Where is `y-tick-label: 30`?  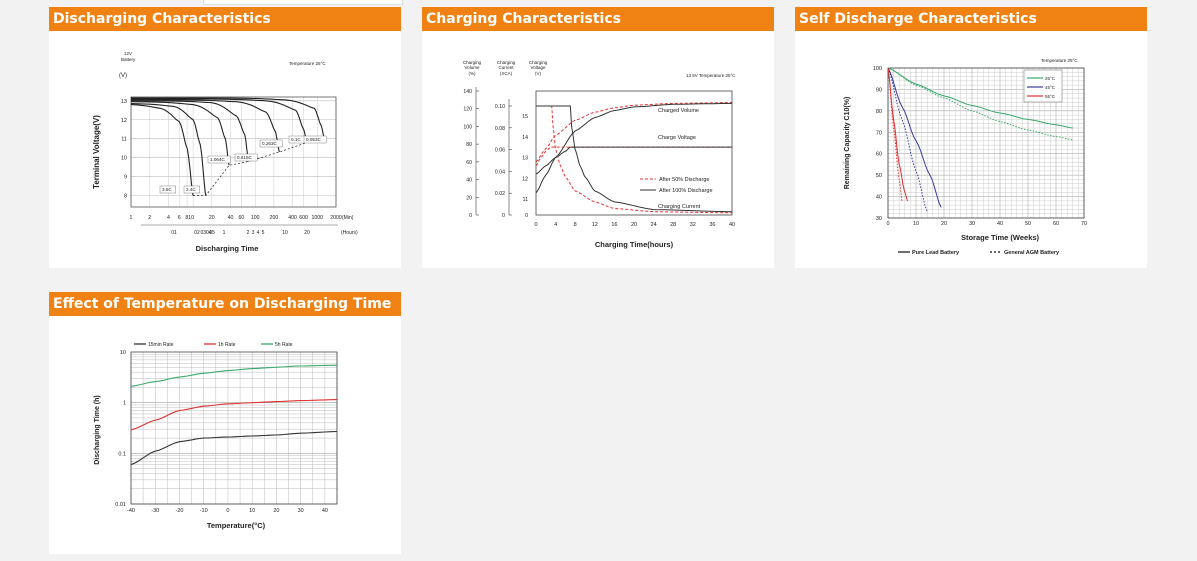 y-tick-label: 30 is located at coordinates (879, 219).